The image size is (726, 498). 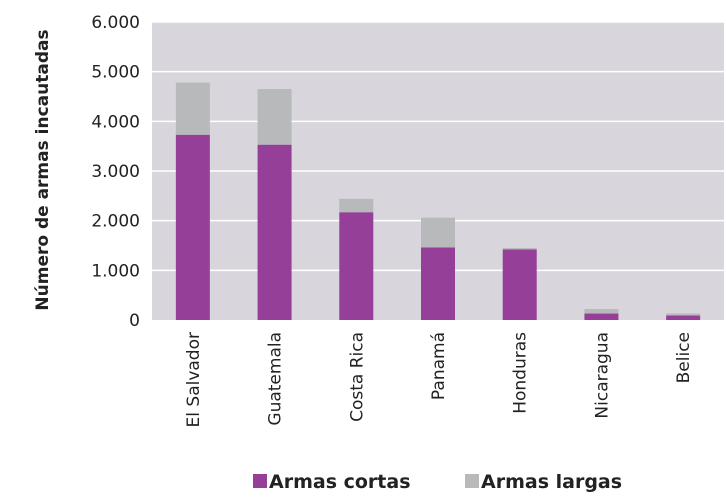 What do you see at coordinates (340, 482) in the screenshot?
I see `legend-label: Armas cortas` at bounding box center [340, 482].